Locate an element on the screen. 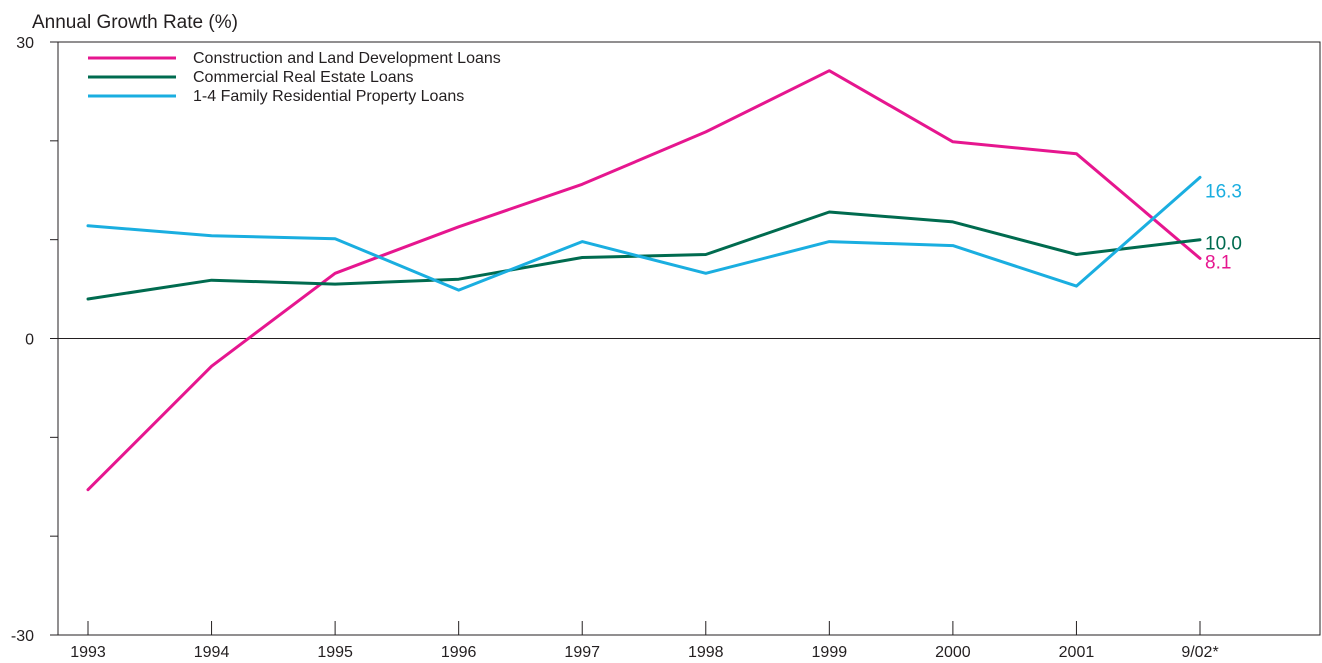 The height and width of the screenshot is (663, 1322). x-tick-label: 9/02* is located at coordinates (1199, 652).